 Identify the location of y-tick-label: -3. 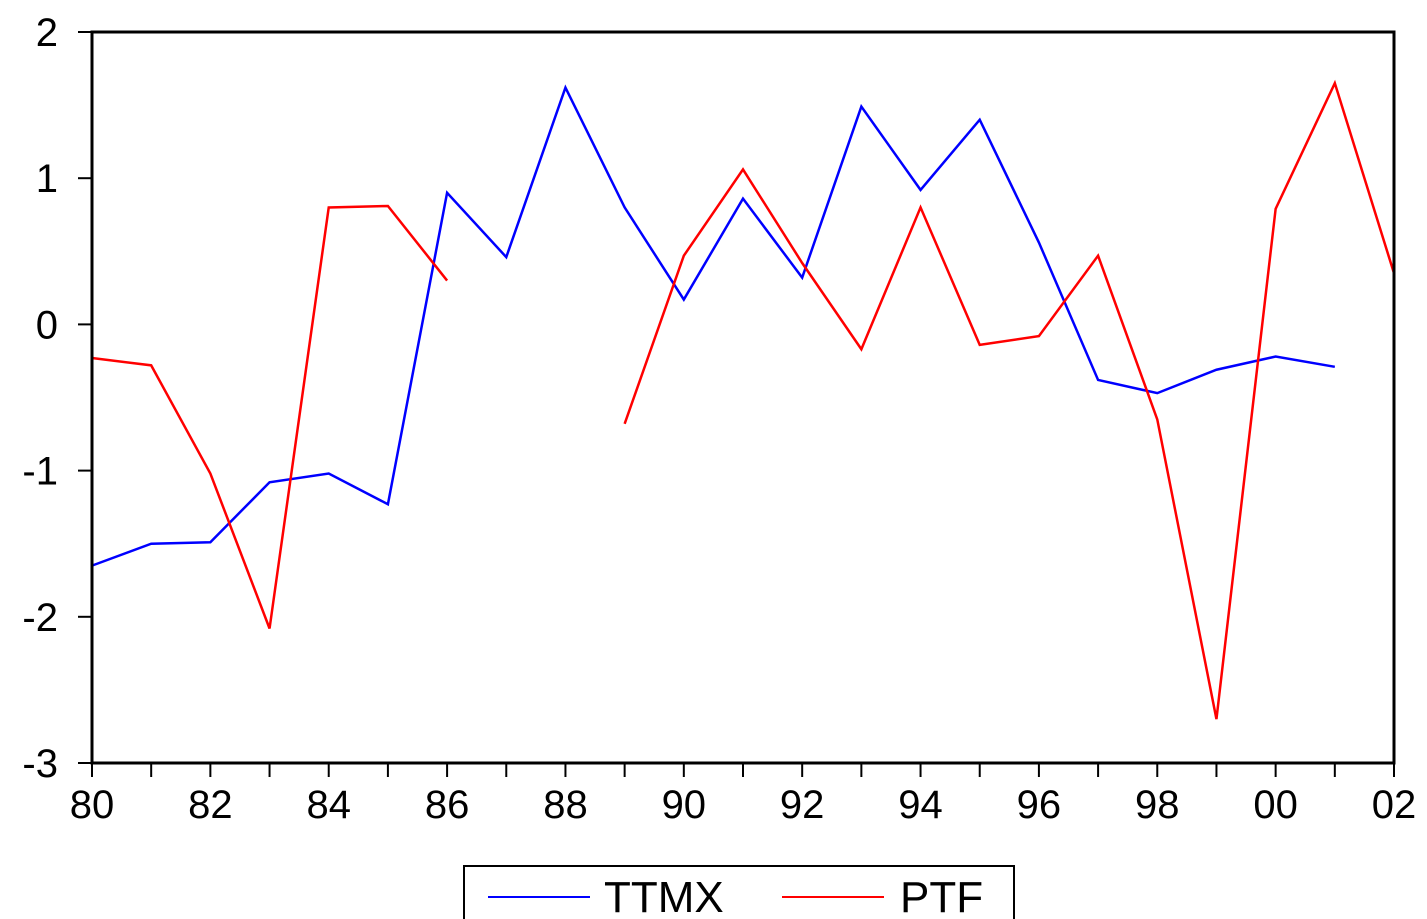
(40, 764).